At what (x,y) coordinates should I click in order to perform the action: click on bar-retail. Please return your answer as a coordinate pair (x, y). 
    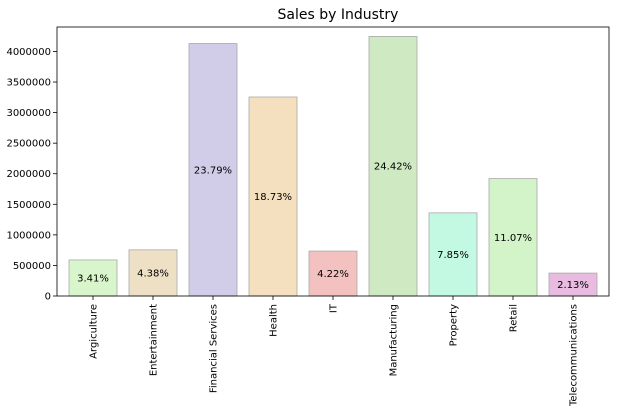
    Looking at the image, I should click on (513, 237).